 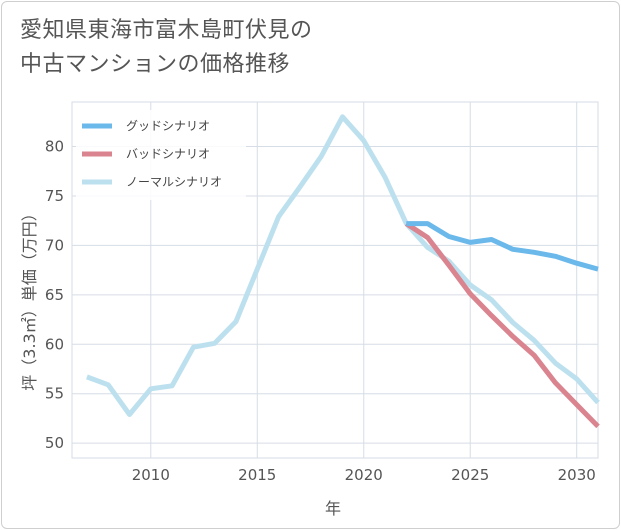 What do you see at coordinates (300, 48) in the screenshot?
I see `page-title: 愛知県東海市富木島町伏見の 中古マンションの価格推移` at bounding box center [300, 48].